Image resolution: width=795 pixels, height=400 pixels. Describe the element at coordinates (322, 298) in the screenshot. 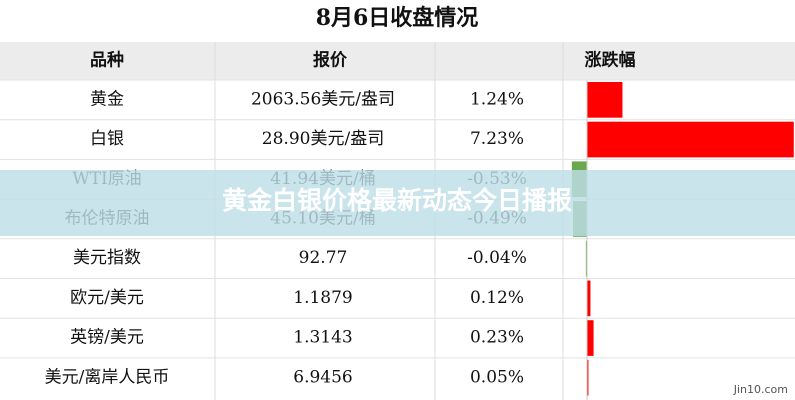

I see `price: 1.1879` at that location.